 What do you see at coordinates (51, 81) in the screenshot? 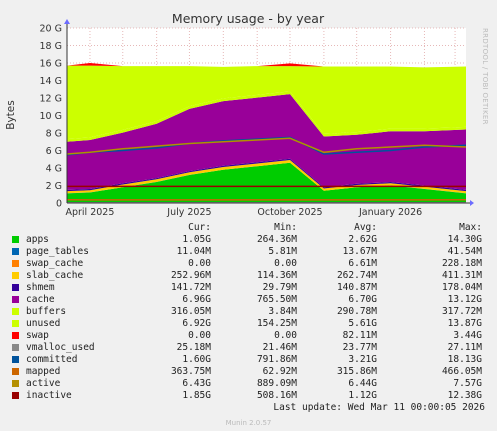
I see `y-tick-label: 14 G` at bounding box center [51, 81].